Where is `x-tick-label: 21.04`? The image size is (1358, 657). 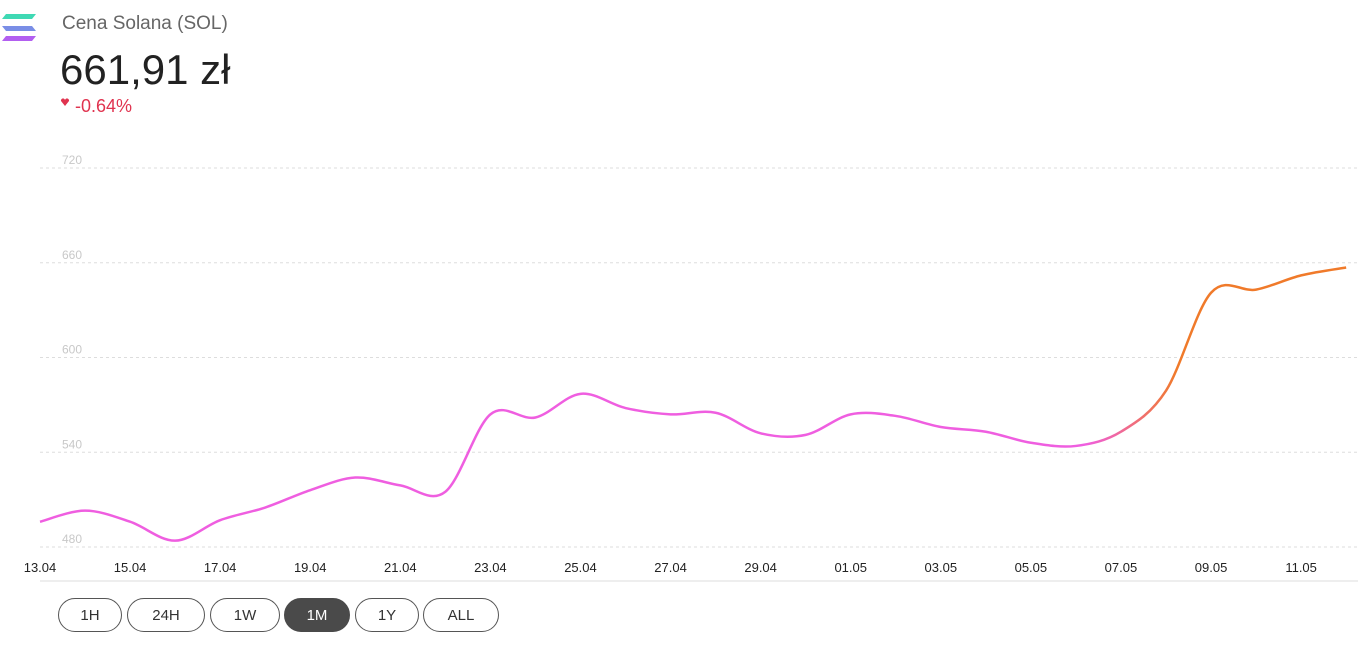 x-tick-label: 21.04 is located at coordinates (400, 567).